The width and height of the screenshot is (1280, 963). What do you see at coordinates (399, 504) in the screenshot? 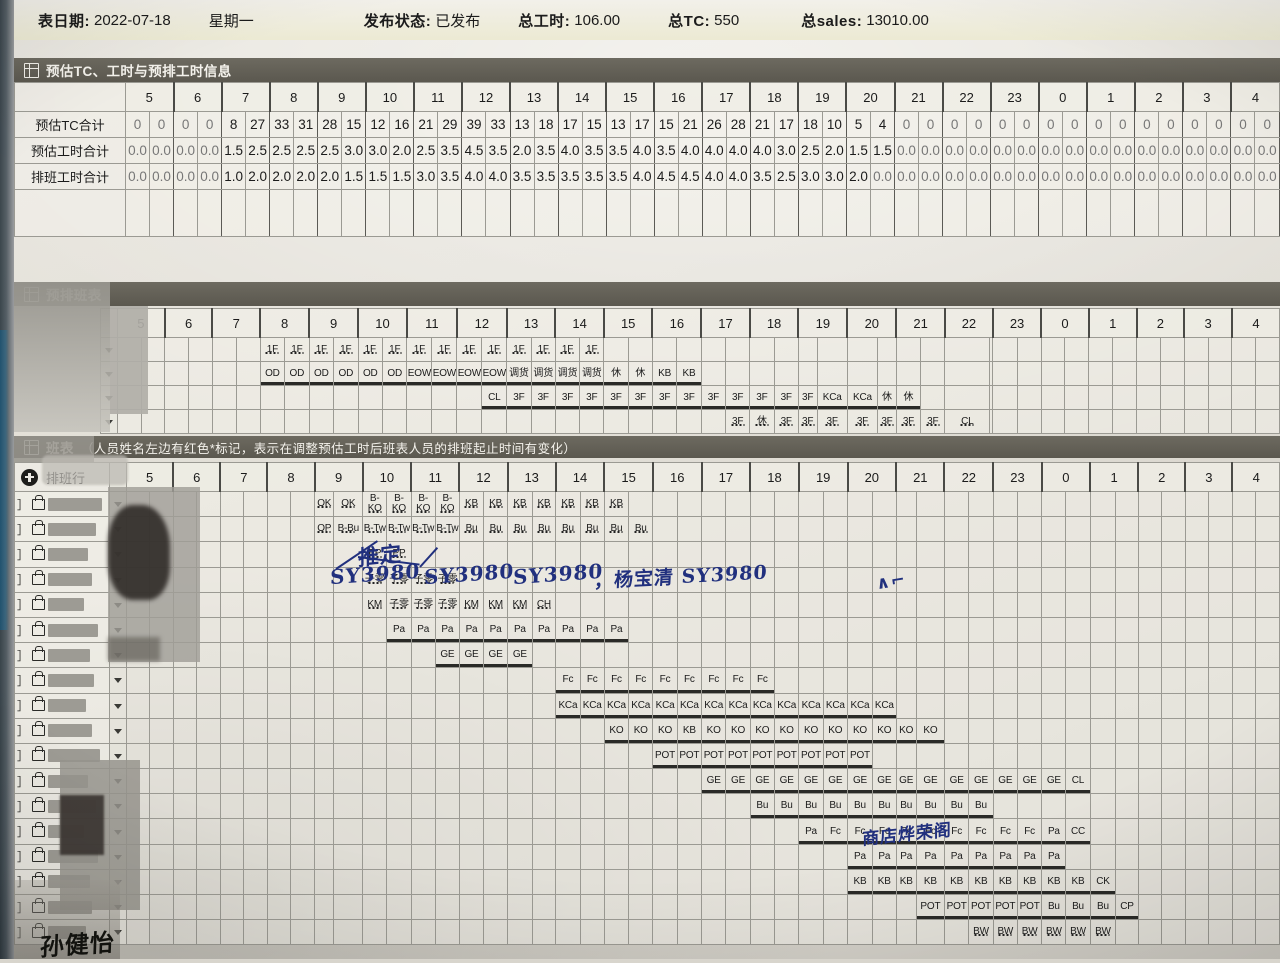
I see `shift-cell: B-KO` at bounding box center [399, 504].